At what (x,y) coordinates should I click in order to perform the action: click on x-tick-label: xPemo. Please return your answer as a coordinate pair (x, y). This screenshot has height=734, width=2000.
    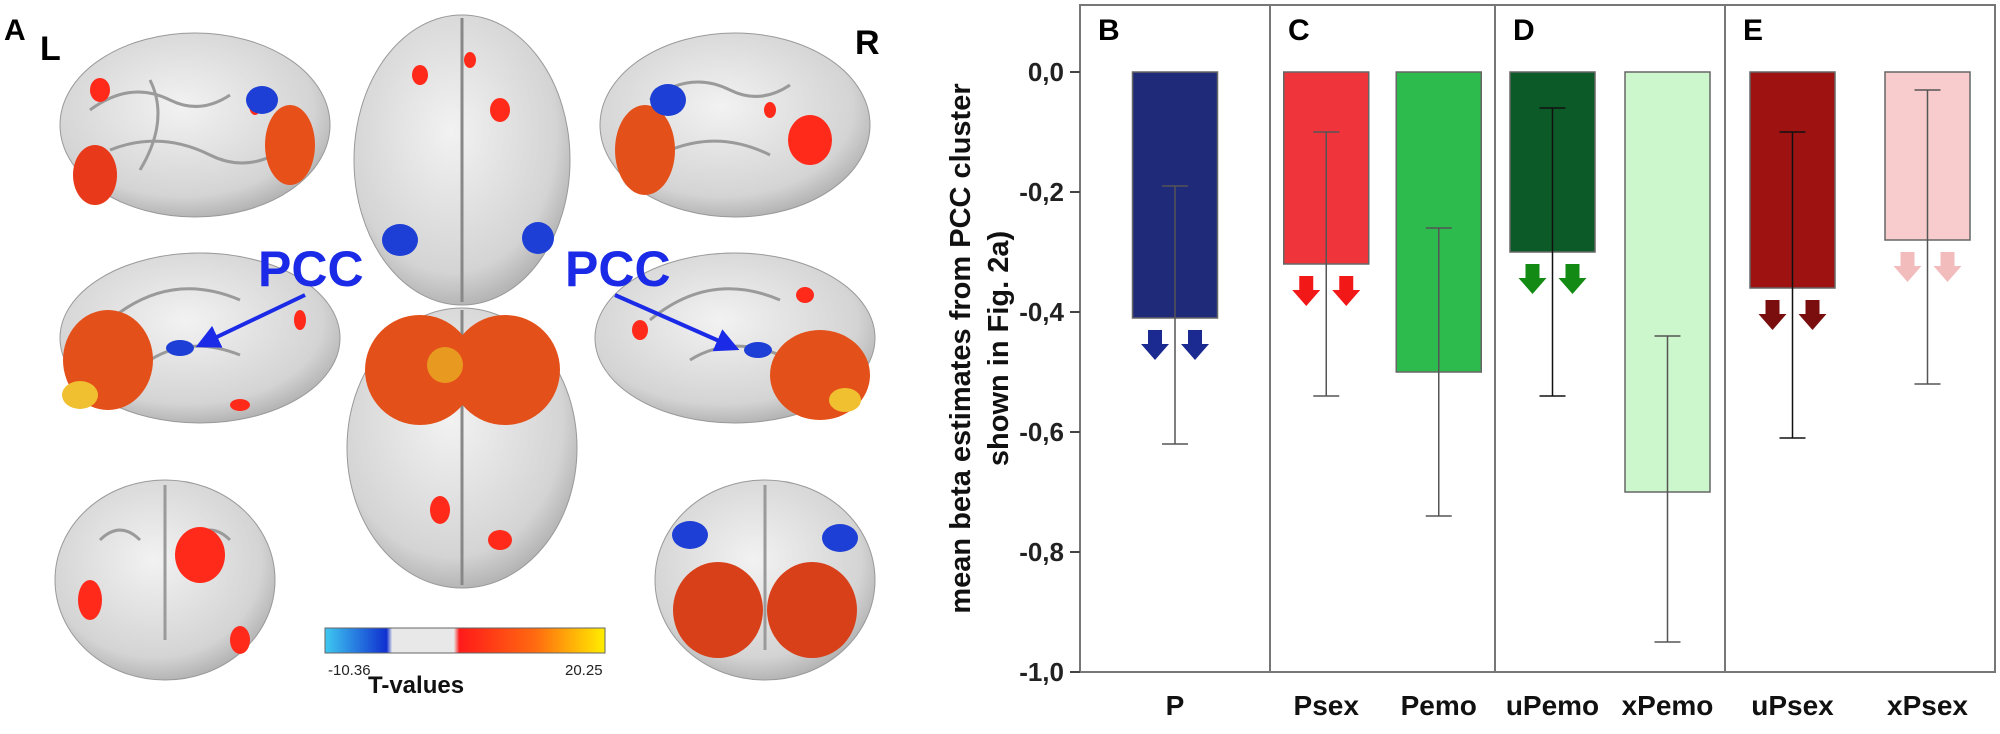
    Looking at the image, I should click on (1668, 705).